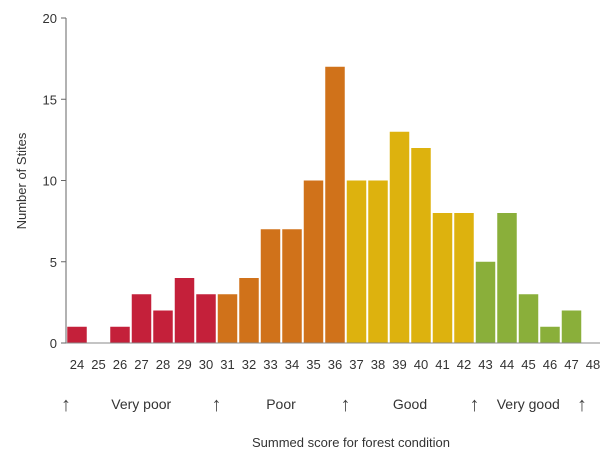  Describe the element at coordinates (50, 181) in the screenshot. I see `y-tick-label: 10` at that location.